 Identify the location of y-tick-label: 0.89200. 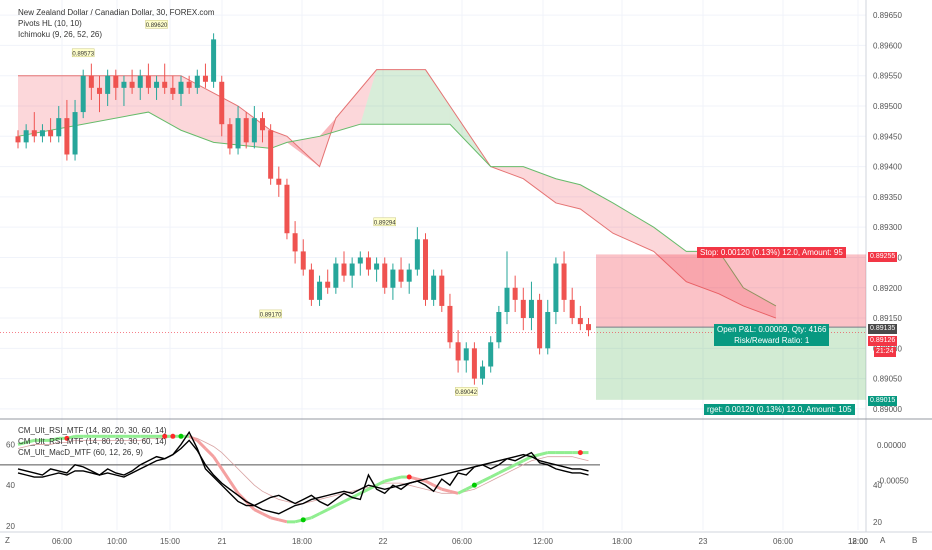
(887, 288).